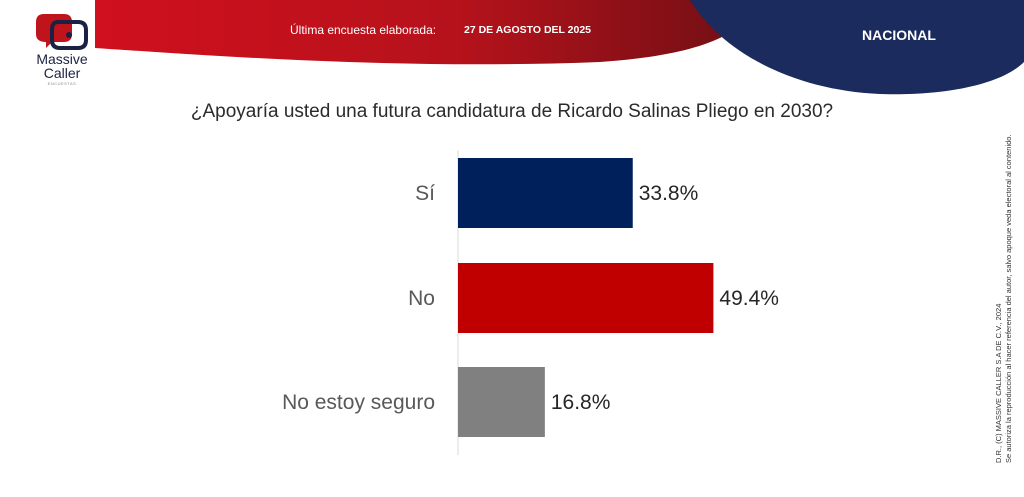 The width and height of the screenshot is (1024, 497). Describe the element at coordinates (425, 193) in the screenshot. I see `category-label: Sí` at that location.